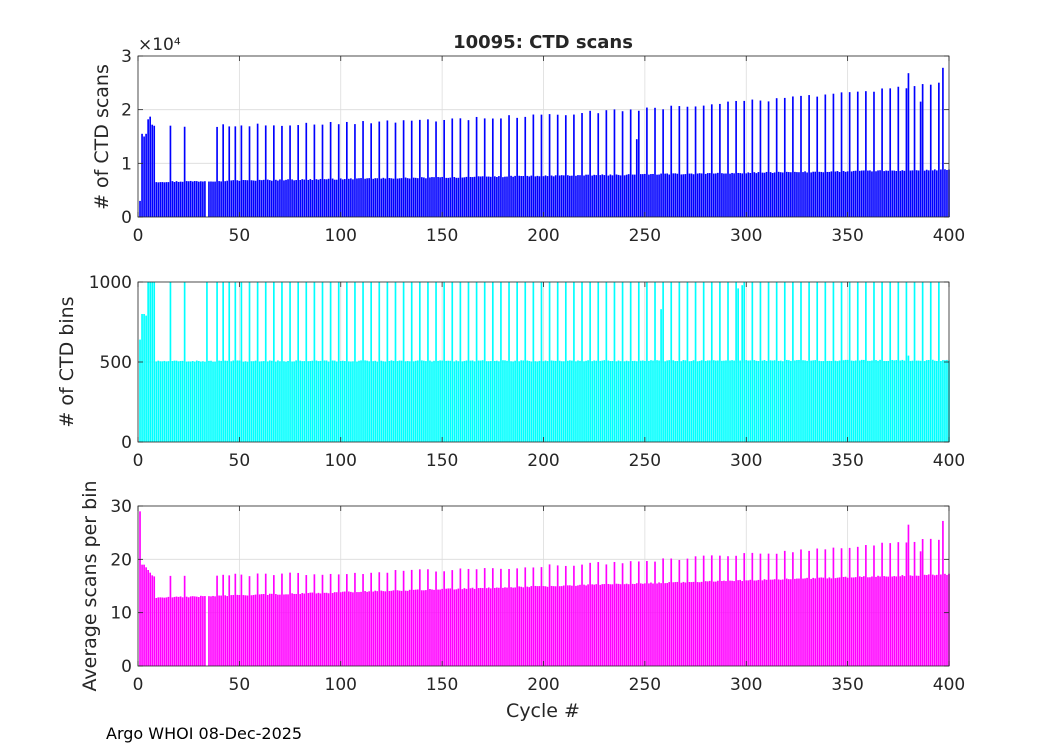 The image size is (1050, 750). Describe the element at coordinates (138, 236) in the screenshot. I see `x-tick-label: 0` at that location.